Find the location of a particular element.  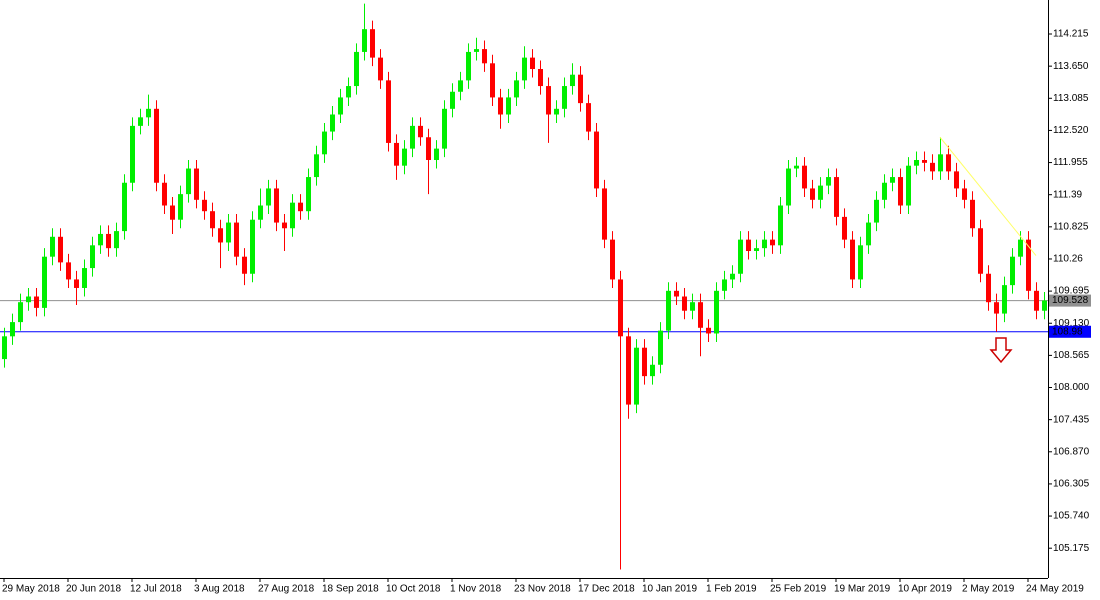

y-tick-label: 106.305 is located at coordinates (1071, 484).